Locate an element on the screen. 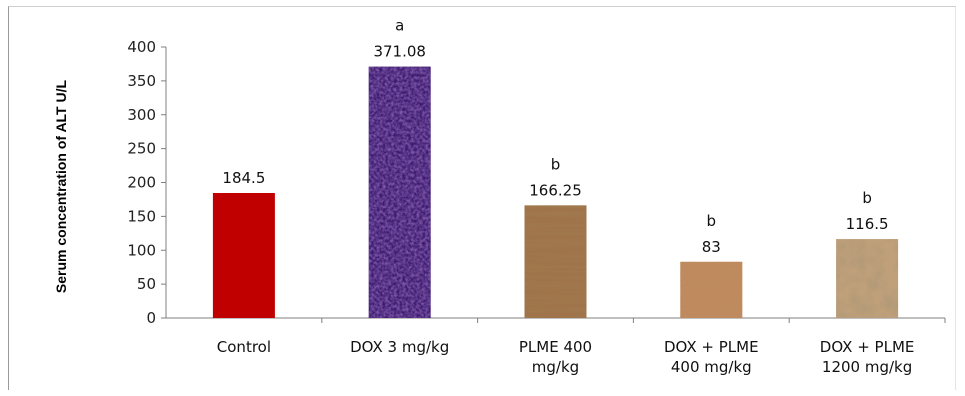 Image resolution: width=965 pixels, height=396 pixels. y-tick-label: 400 is located at coordinates (141, 47).